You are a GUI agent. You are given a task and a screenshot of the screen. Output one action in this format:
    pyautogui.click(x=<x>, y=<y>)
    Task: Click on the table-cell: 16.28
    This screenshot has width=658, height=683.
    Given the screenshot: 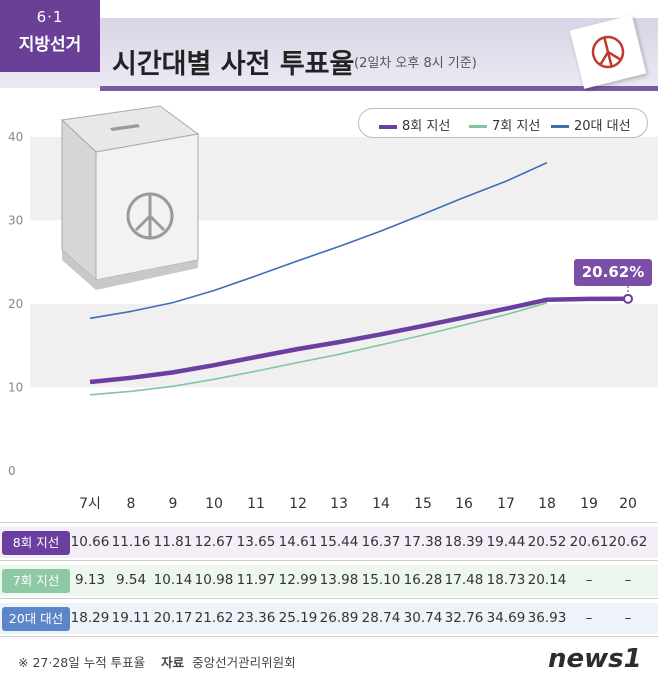 What is the action you would take?
    pyautogui.click(x=423, y=580)
    